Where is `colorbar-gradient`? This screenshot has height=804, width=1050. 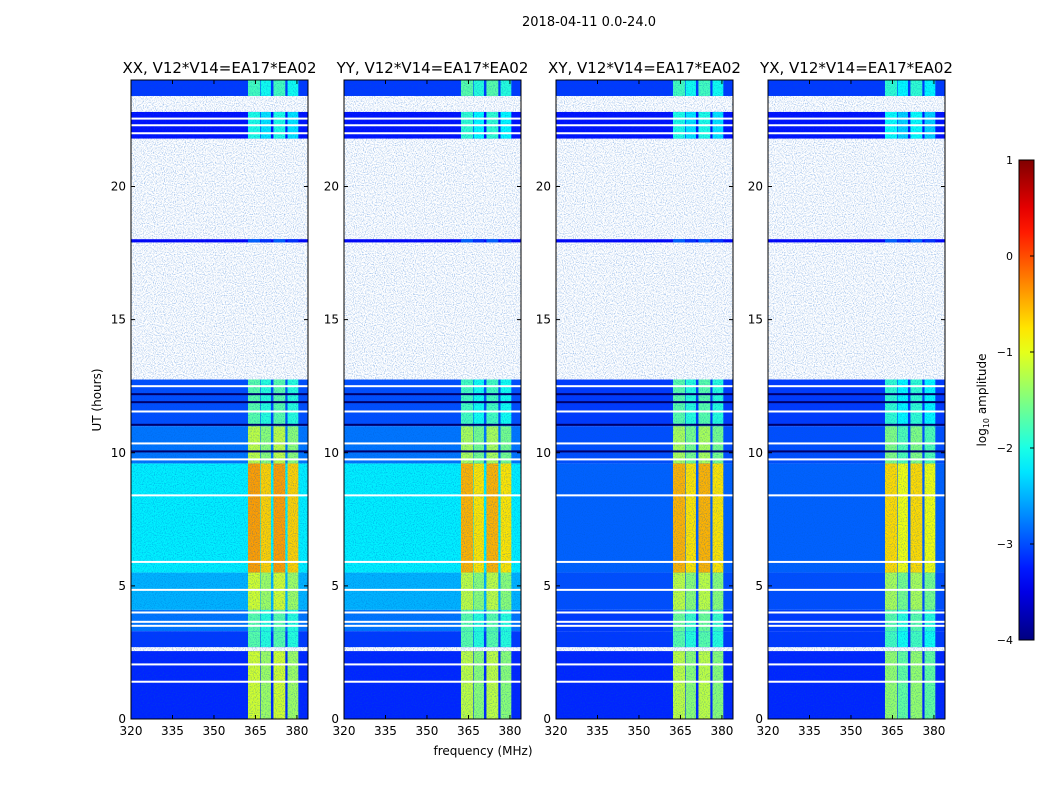 colorbar-gradient is located at coordinates (1026, 400).